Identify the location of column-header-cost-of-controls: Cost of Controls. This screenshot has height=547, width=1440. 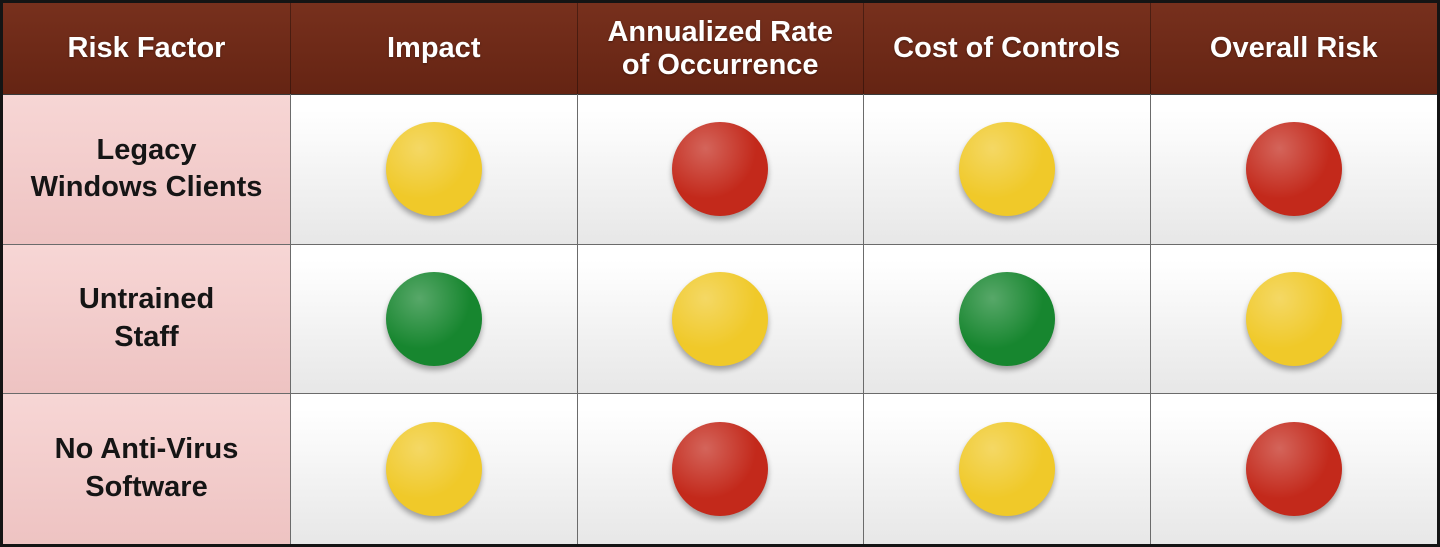
(1007, 49).